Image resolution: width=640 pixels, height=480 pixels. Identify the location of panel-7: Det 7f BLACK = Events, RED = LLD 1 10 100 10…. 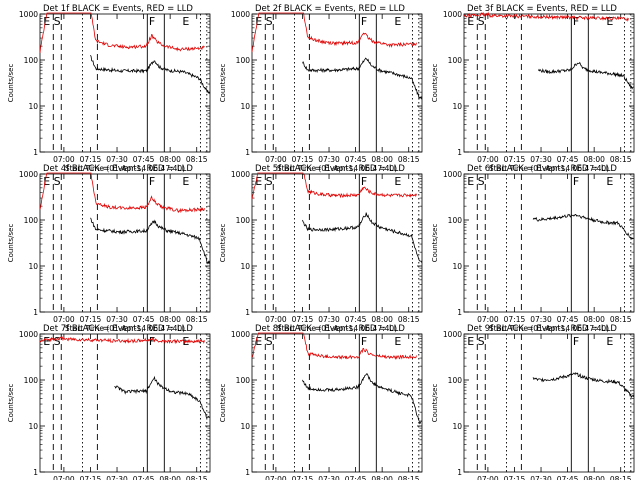
(109, 402).